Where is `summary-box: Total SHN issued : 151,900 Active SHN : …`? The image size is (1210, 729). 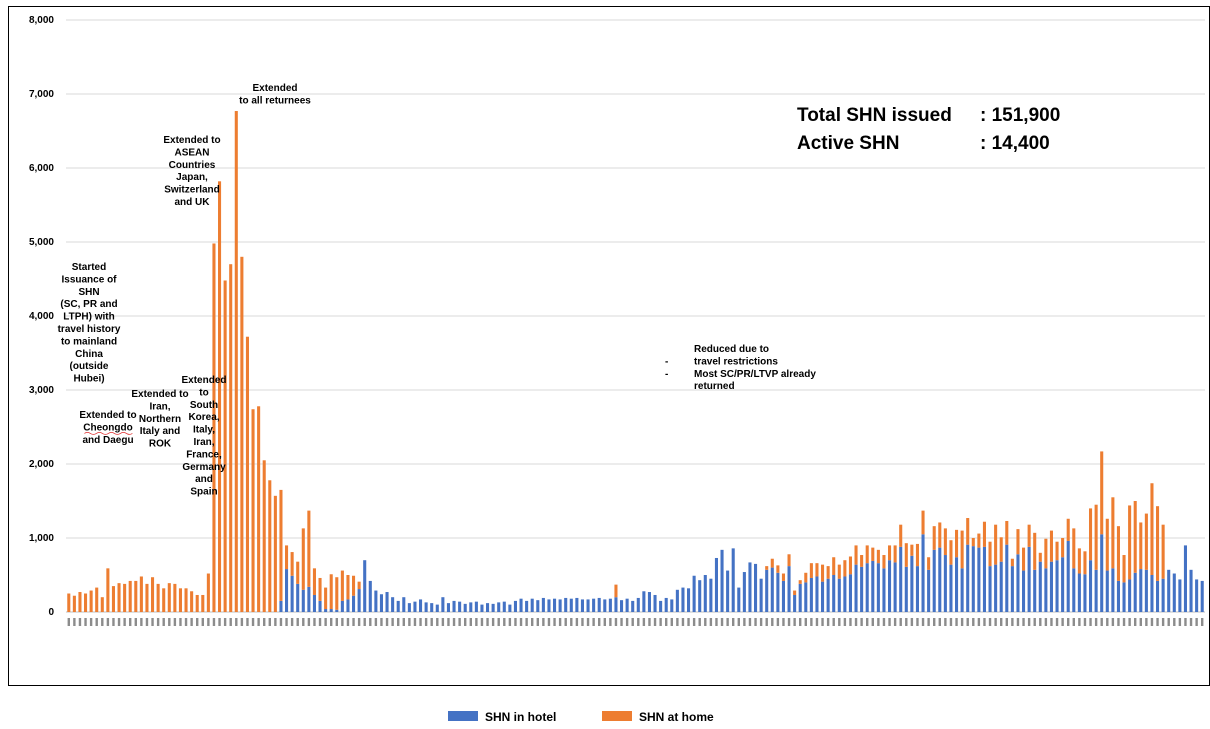 summary-box: Total SHN issued : 151,900 Active SHN : … is located at coordinates (928, 129).